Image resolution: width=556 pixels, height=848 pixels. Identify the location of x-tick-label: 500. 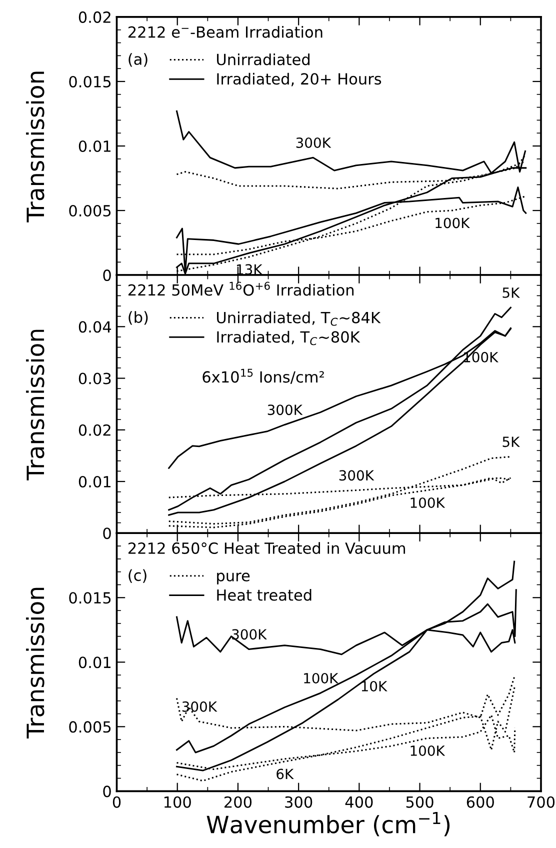
(420, 802).